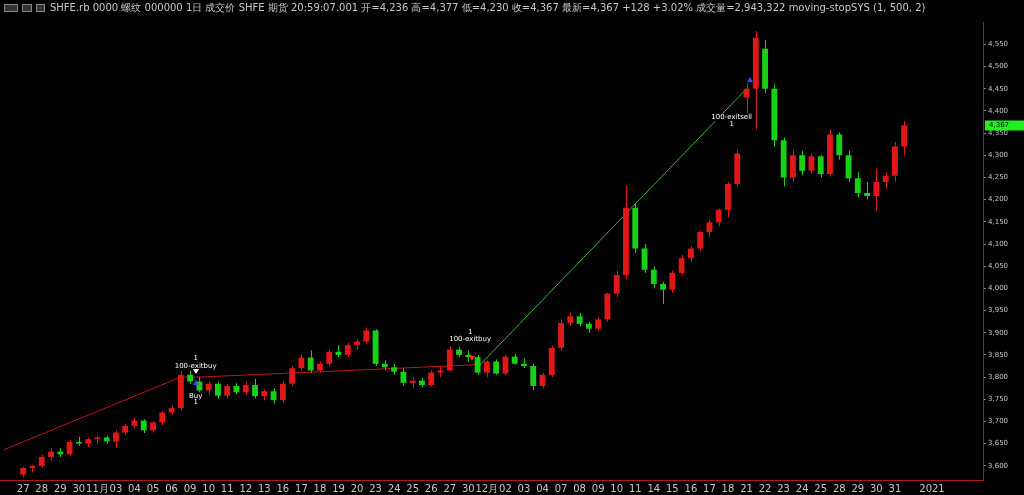 The height and width of the screenshot is (495, 1024). What do you see at coordinates (171, 488) in the screenshot?
I see `x-tick-label: 06` at bounding box center [171, 488].